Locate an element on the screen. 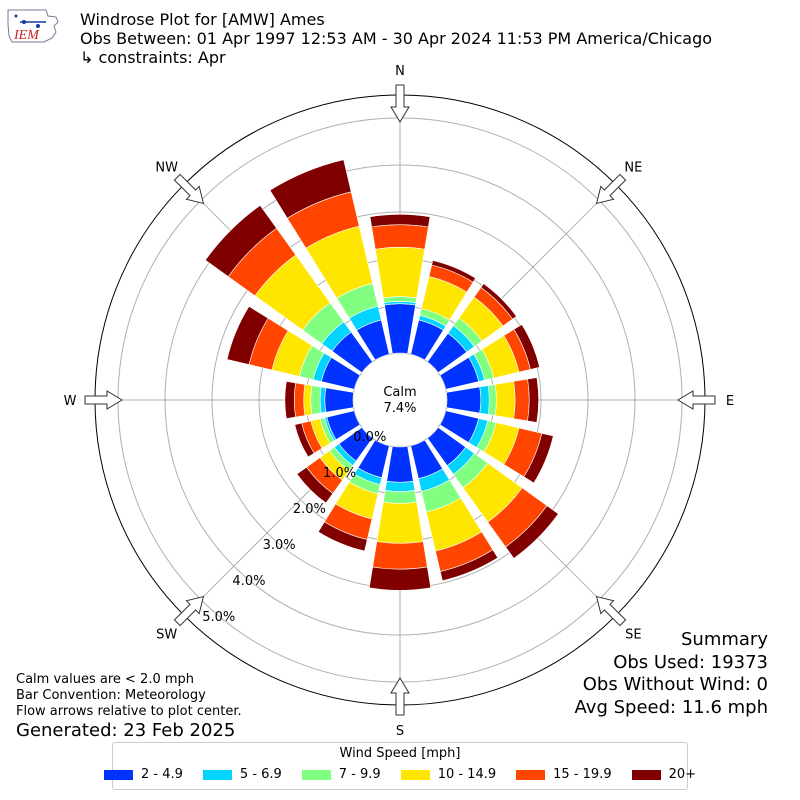 This screenshot has width=800, height=800. legend-item: 15 - 19.9 is located at coordinates (564, 774).